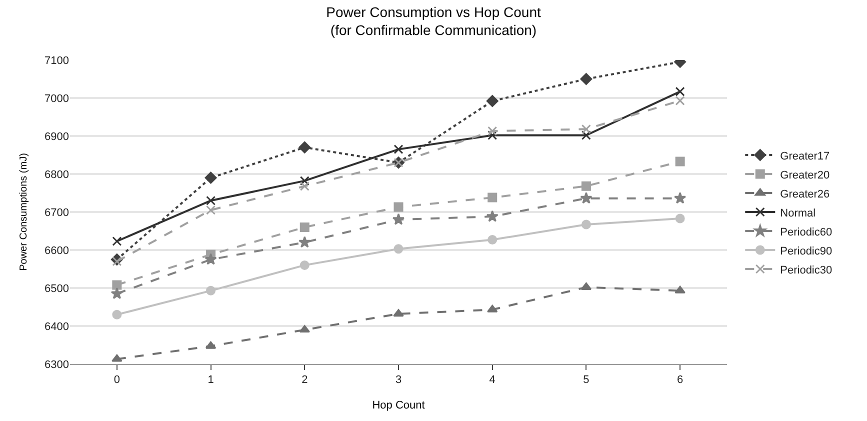 The image size is (867, 421). What do you see at coordinates (211, 380) in the screenshot?
I see `x-tick-label: 1` at bounding box center [211, 380].